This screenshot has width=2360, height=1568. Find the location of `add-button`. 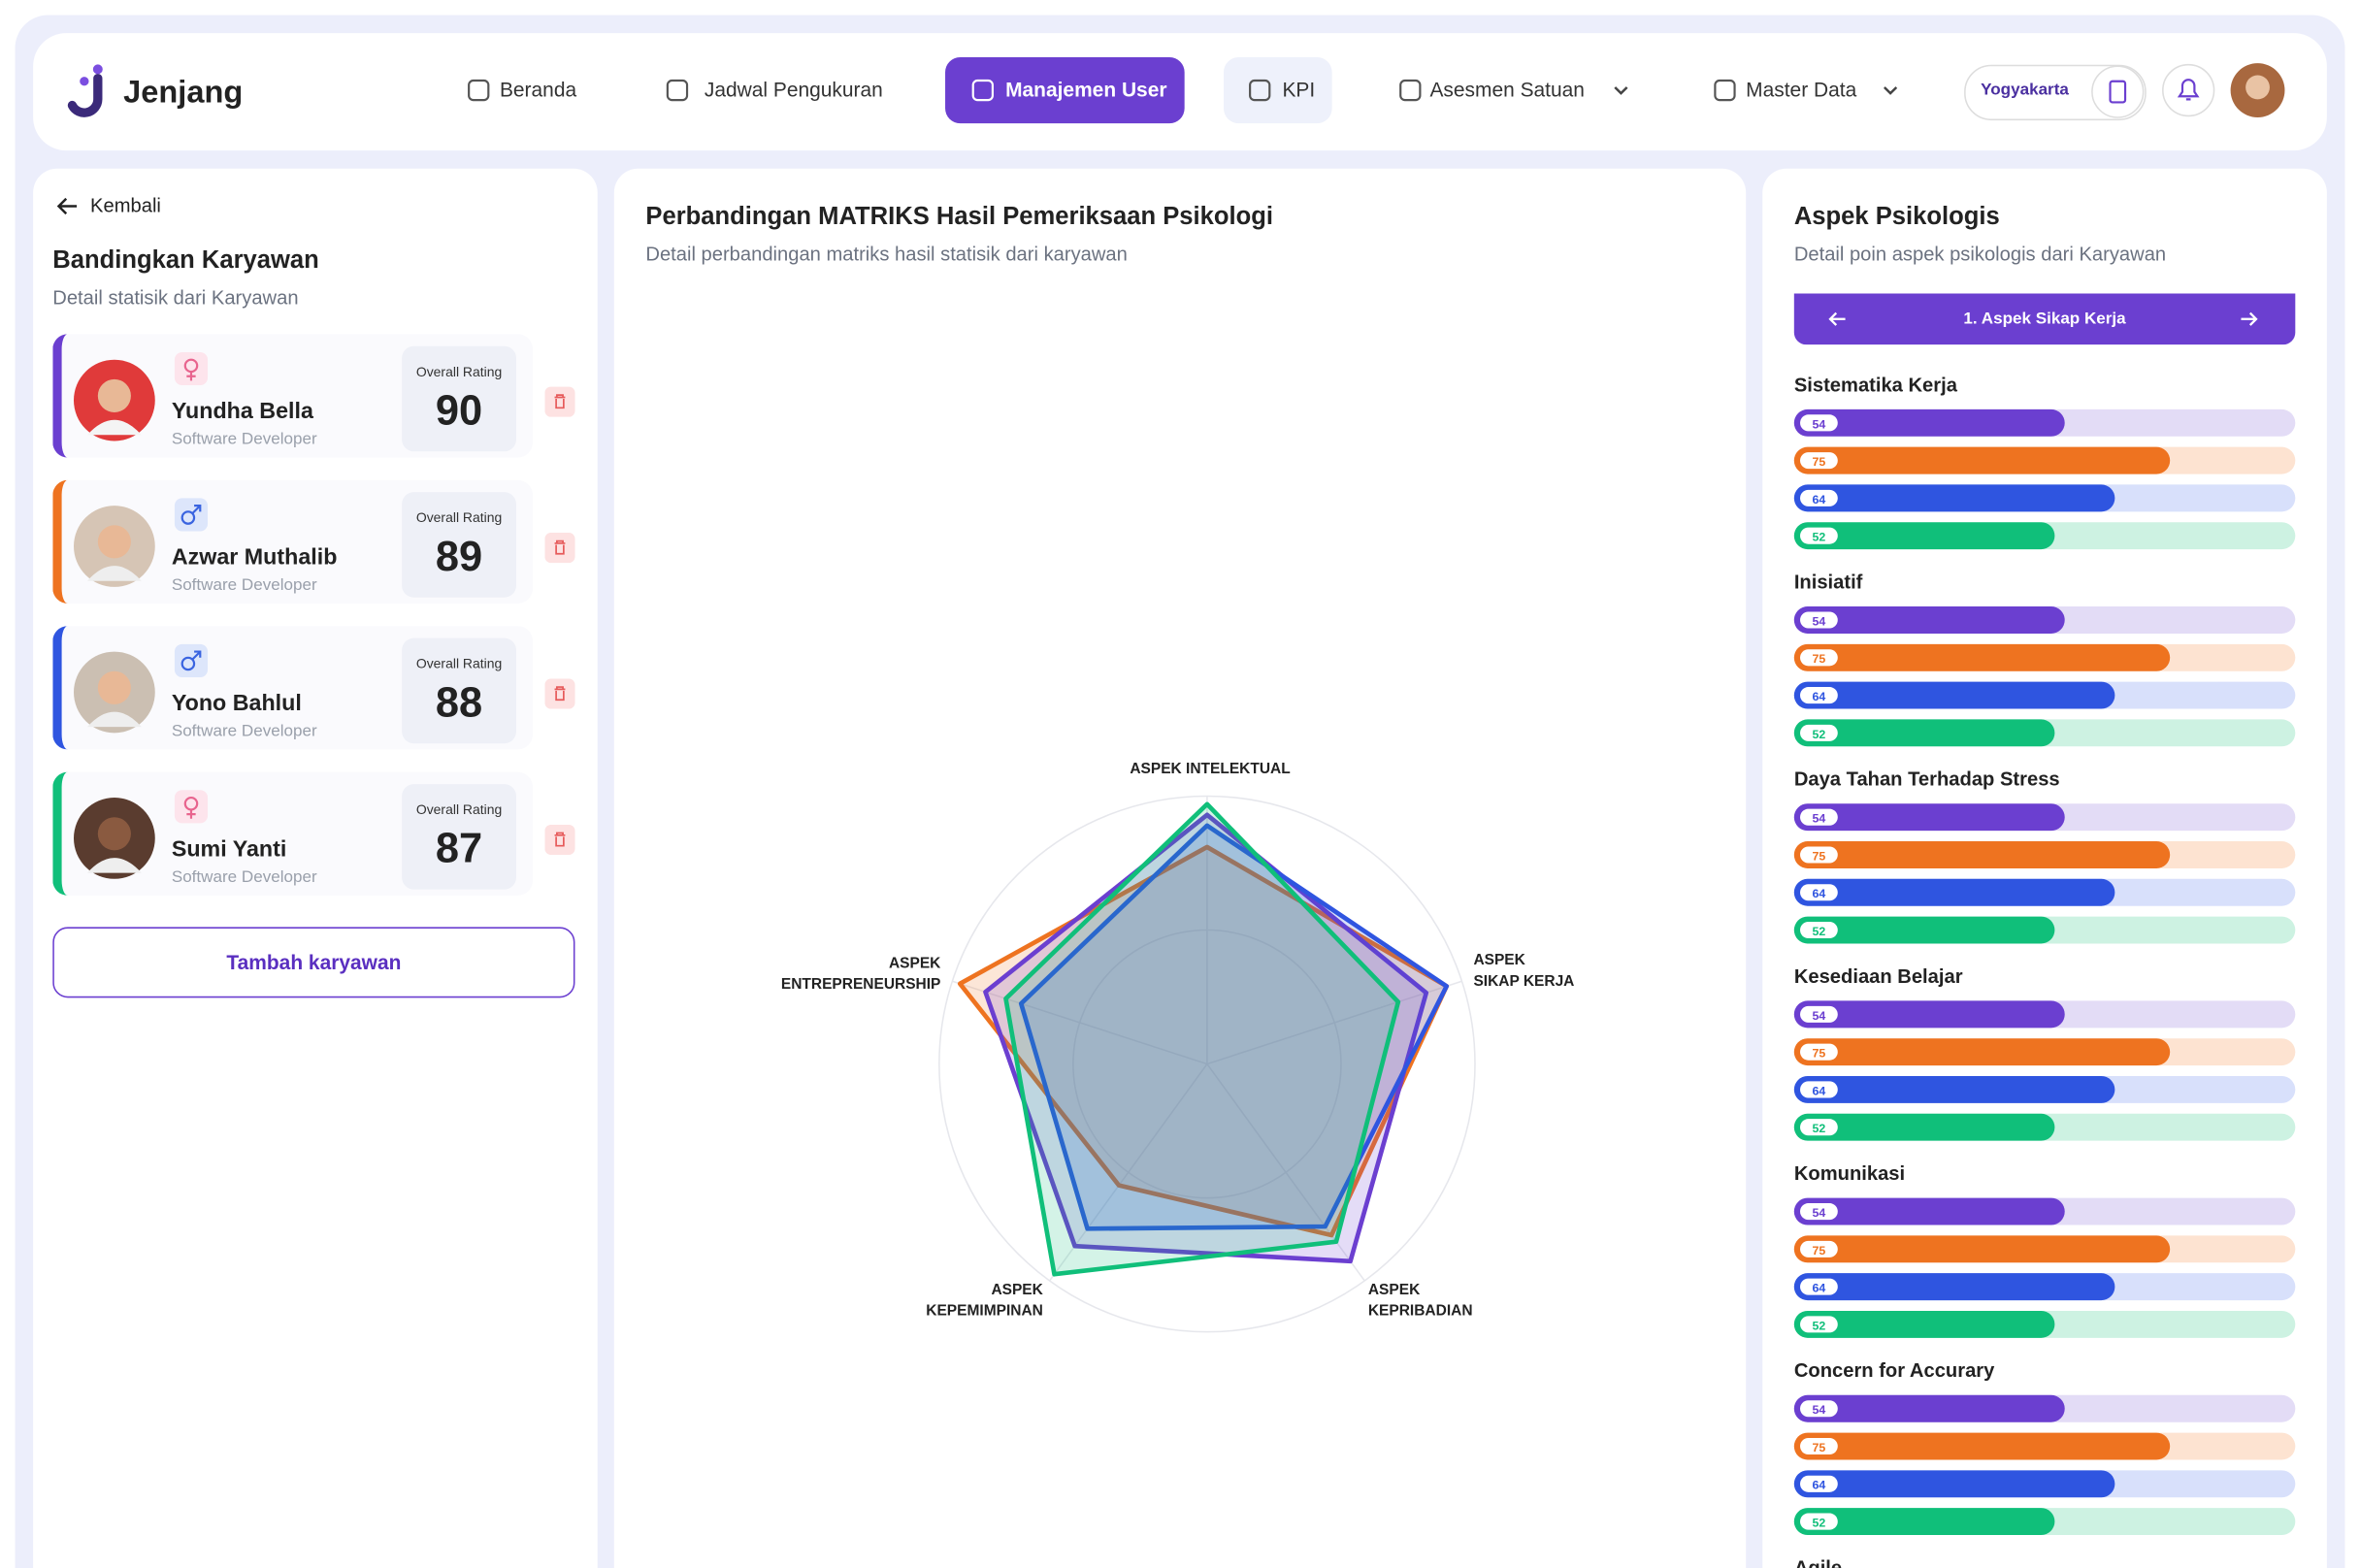

add-button is located at coordinates (313, 962).